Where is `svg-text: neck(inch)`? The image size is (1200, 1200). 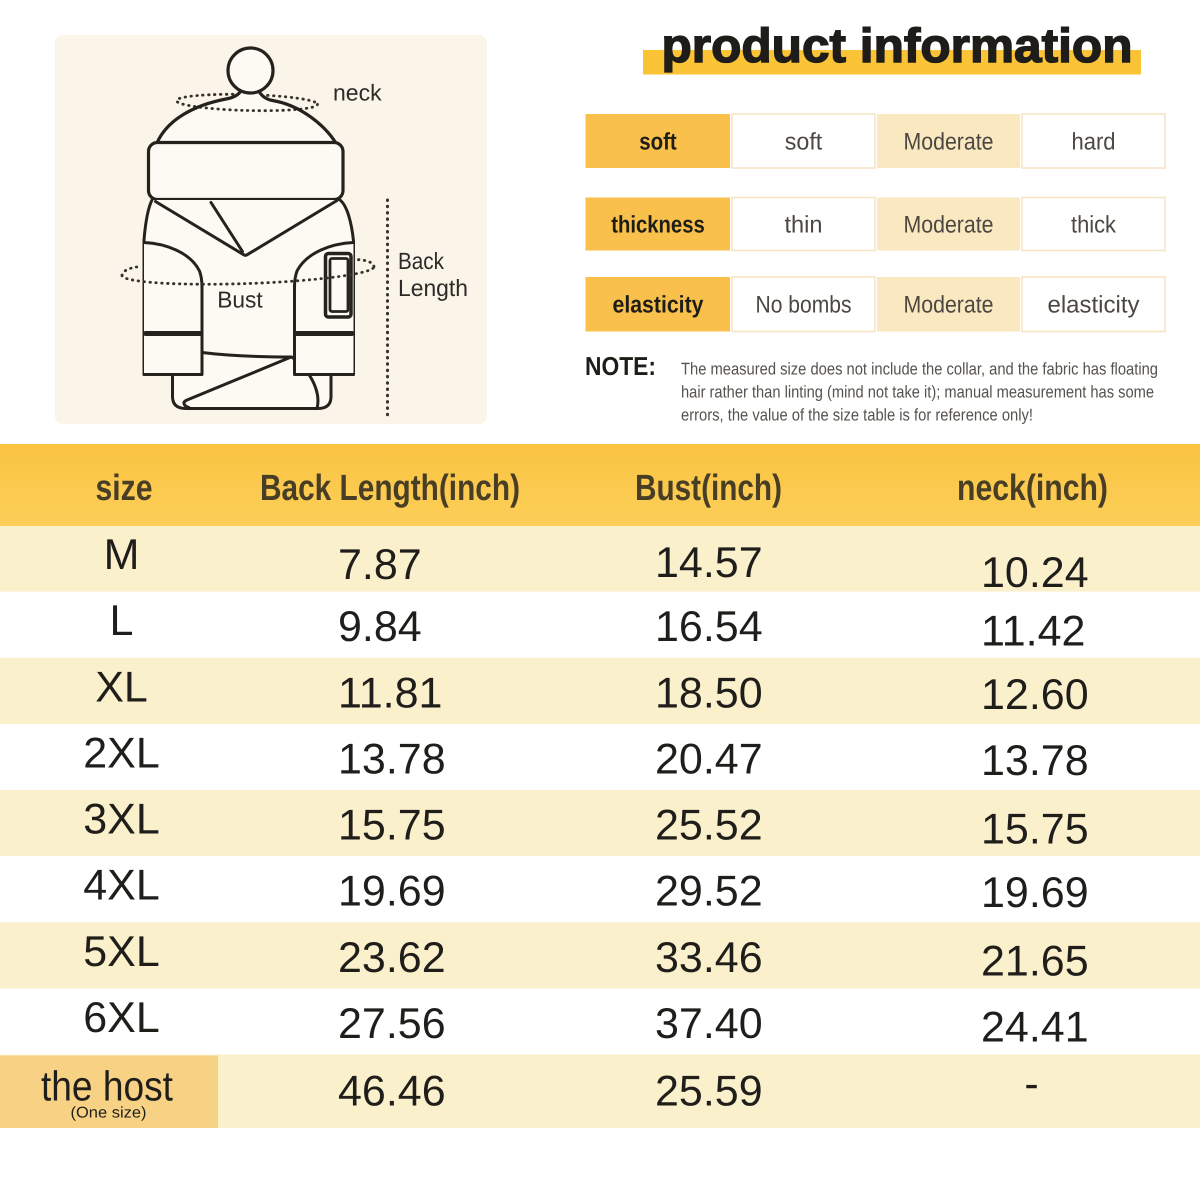
svg-text: neck(inch) is located at coordinates (1032, 487).